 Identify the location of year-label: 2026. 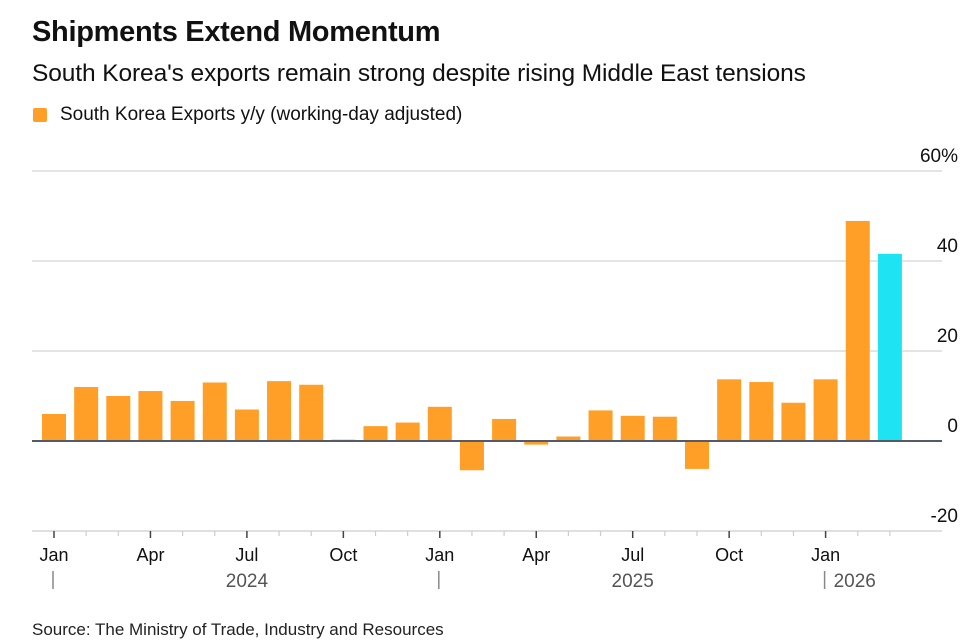
(855, 581).